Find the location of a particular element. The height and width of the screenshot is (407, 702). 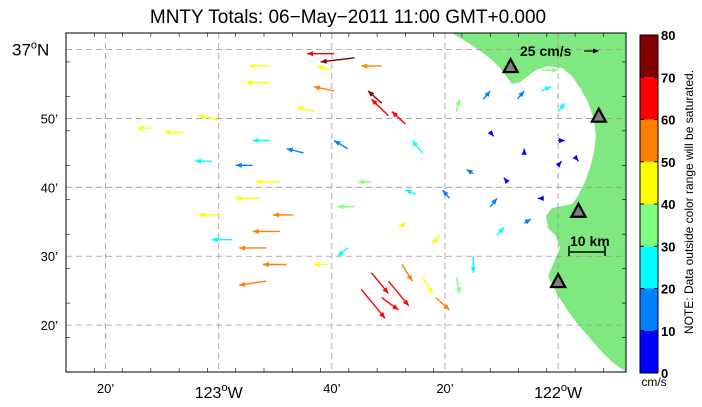

lon-label: 40’ is located at coordinates (331, 388).